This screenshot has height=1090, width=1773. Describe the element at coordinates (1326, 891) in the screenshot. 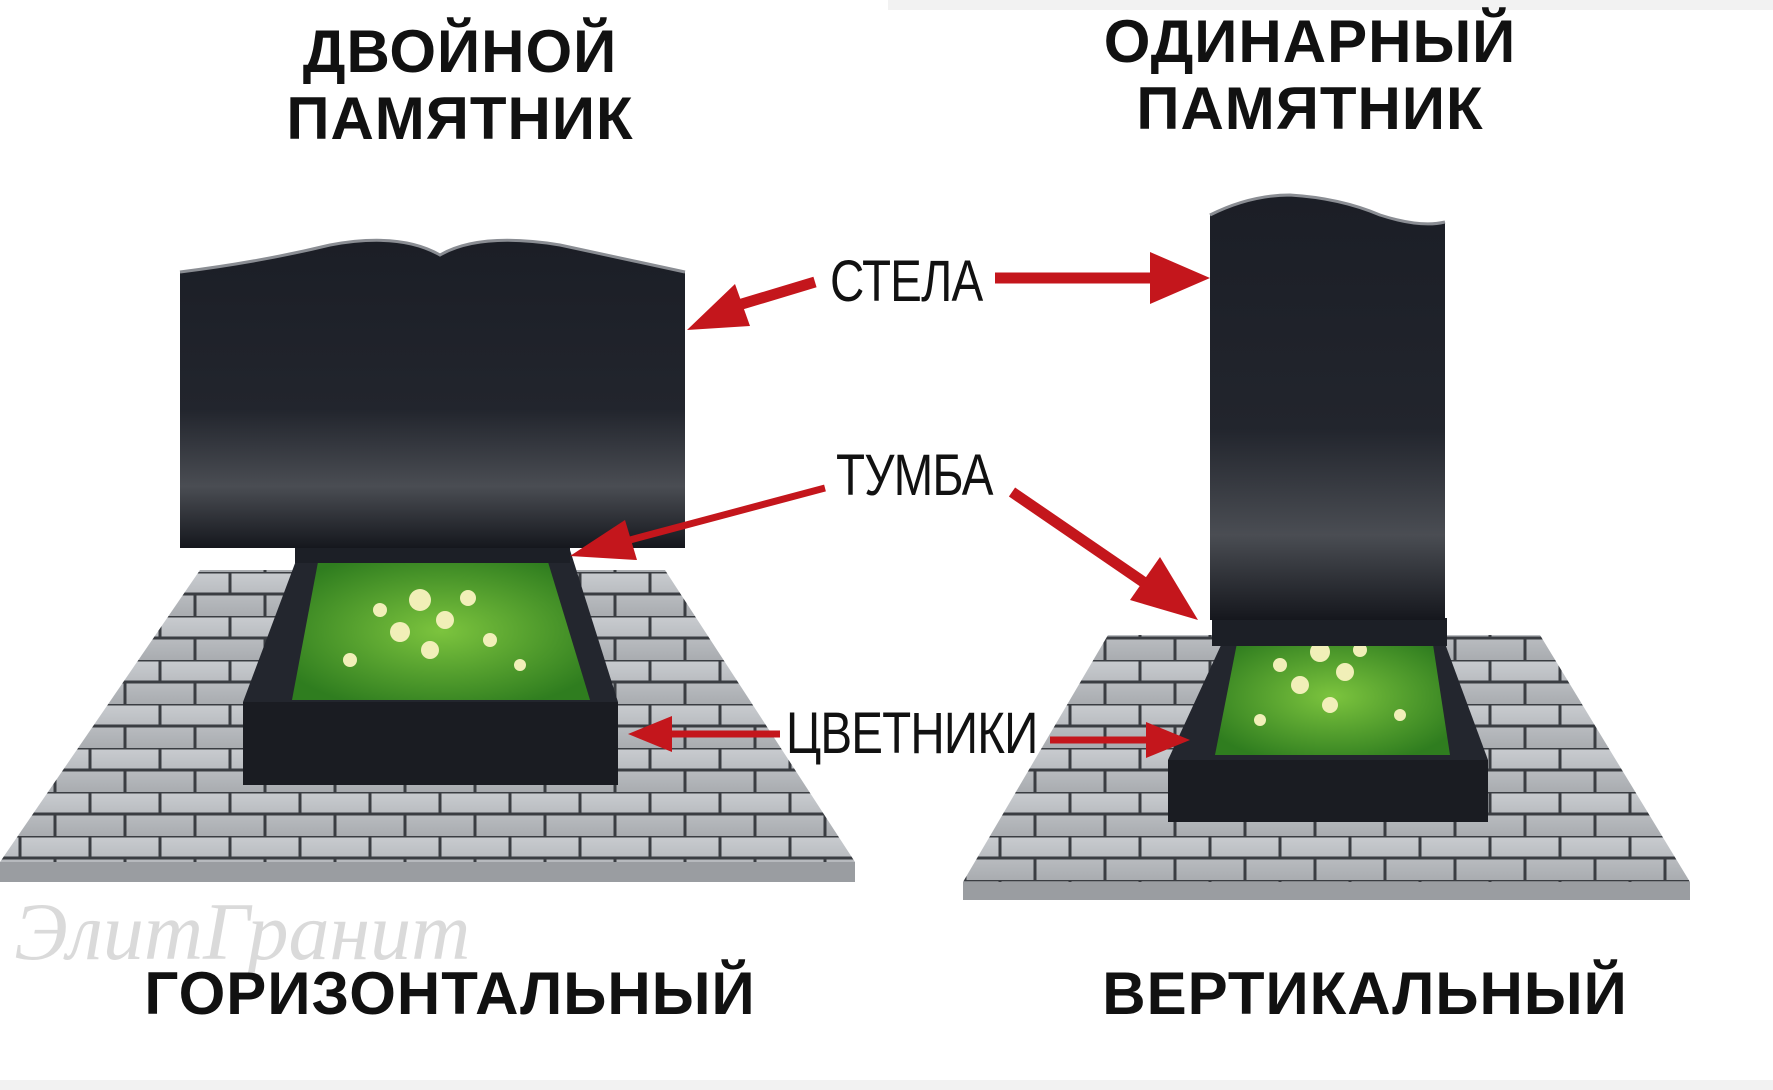

I see `right-paving-edge` at that location.